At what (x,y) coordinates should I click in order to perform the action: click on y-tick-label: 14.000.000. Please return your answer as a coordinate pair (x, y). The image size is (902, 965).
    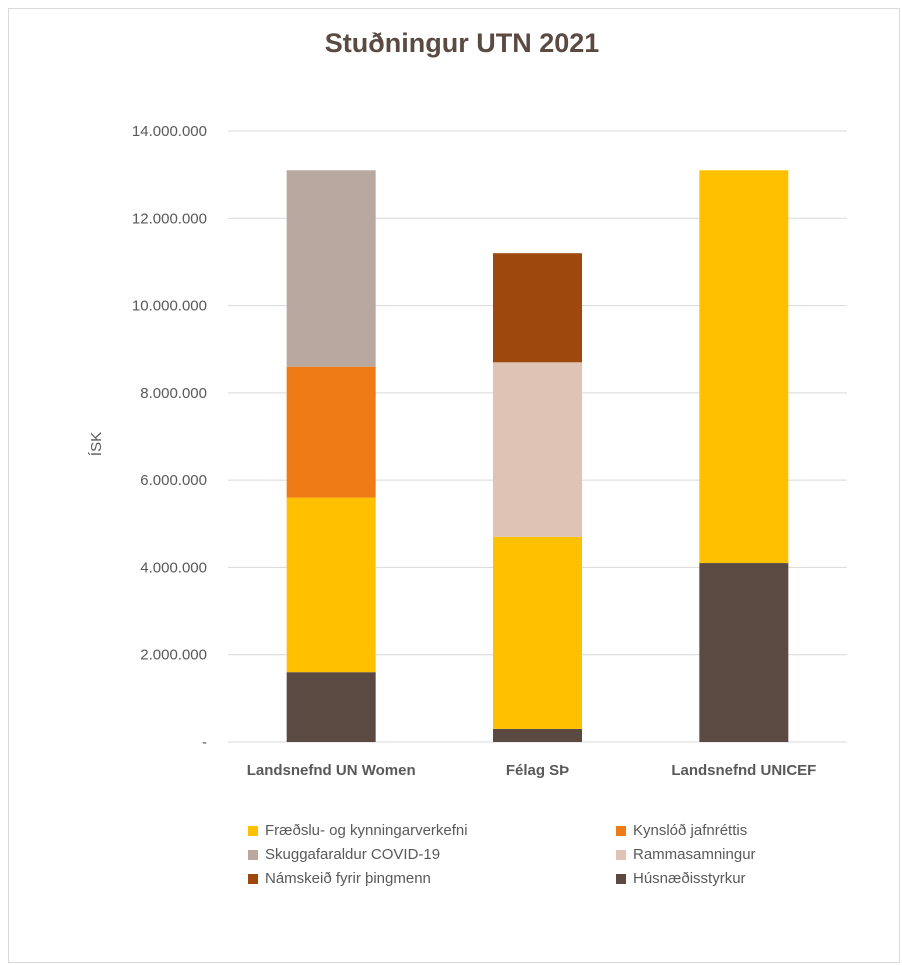
    Looking at the image, I should click on (169, 131).